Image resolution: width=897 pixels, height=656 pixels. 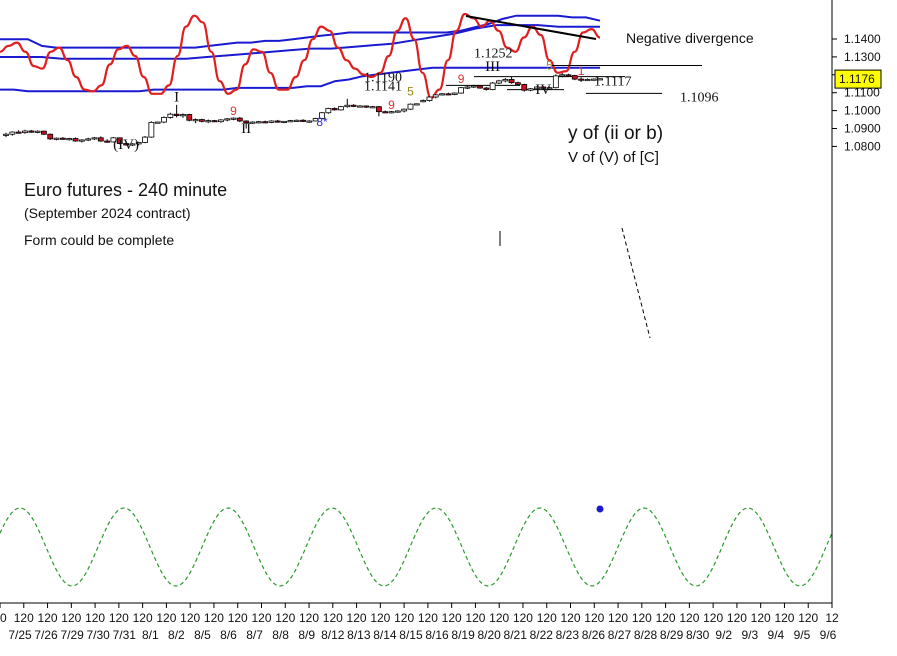 I want to click on wave-label: IV, so click(x=543, y=90).